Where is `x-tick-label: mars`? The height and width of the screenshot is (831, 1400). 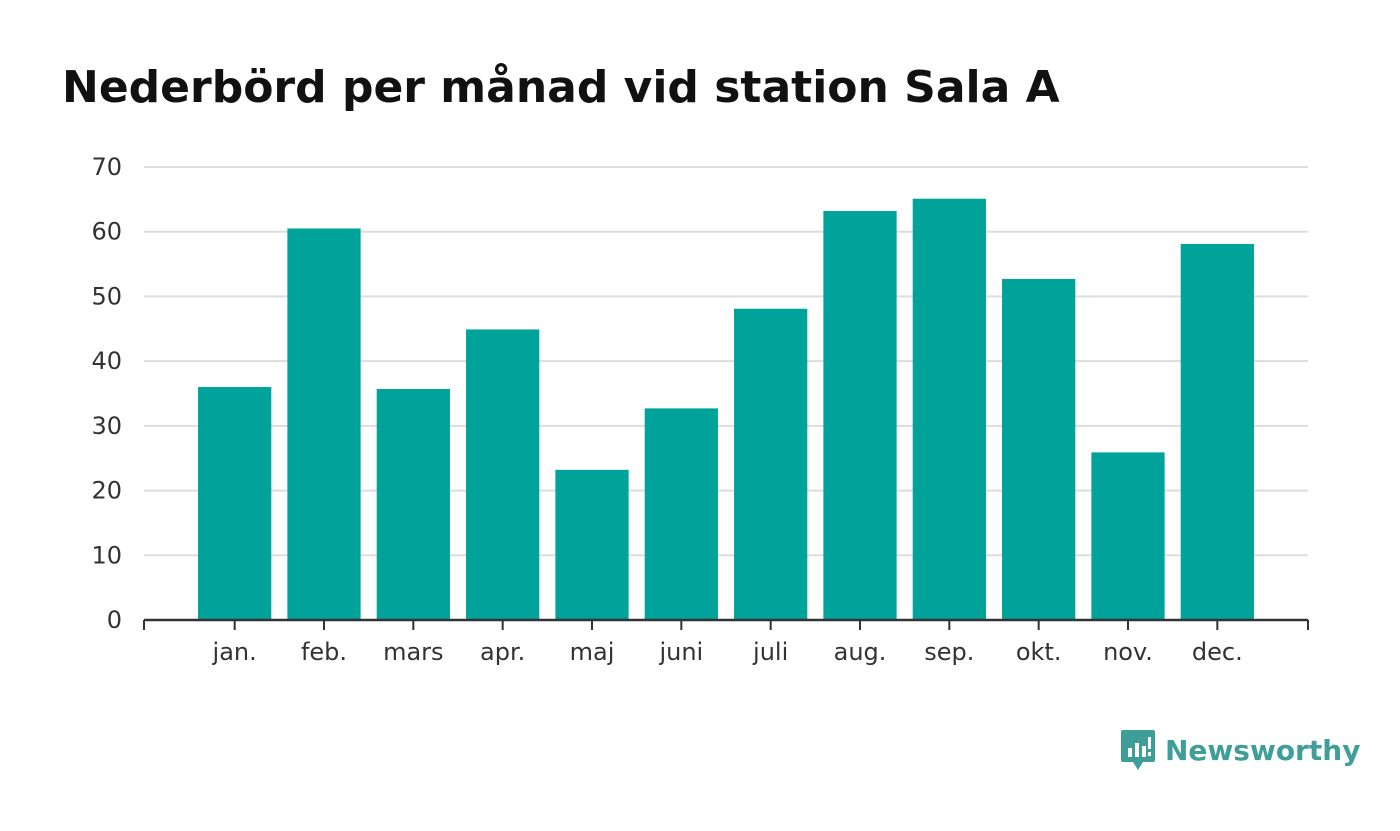
x-tick-label: mars is located at coordinates (413, 652).